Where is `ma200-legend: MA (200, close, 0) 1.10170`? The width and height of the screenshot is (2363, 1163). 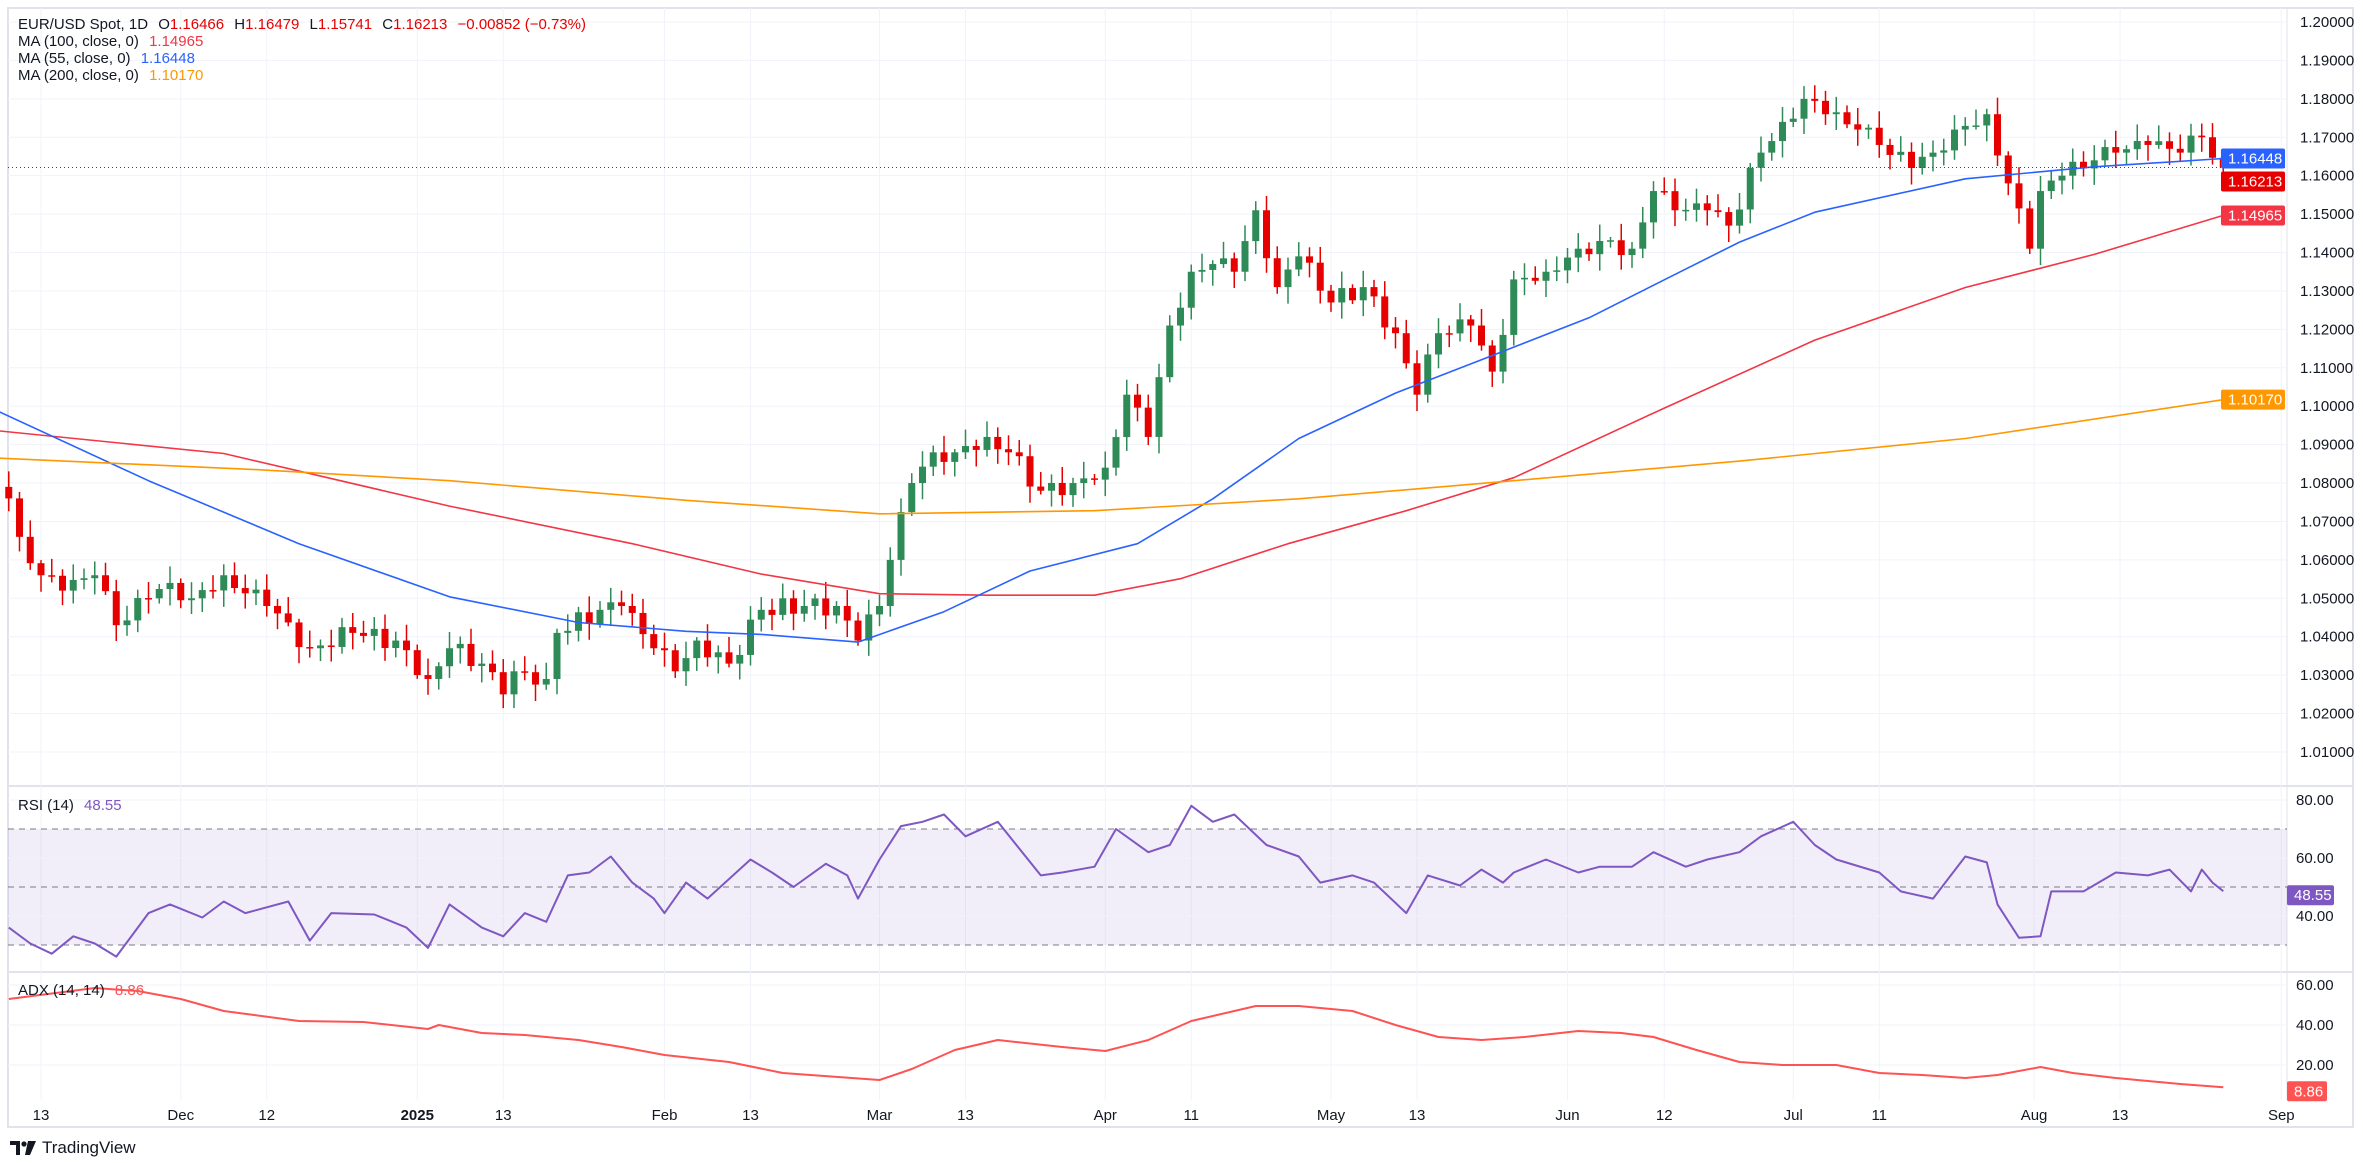
ma200-legend: MA (200, close, 0) 1.10170 is located at coordinates (113, 75).